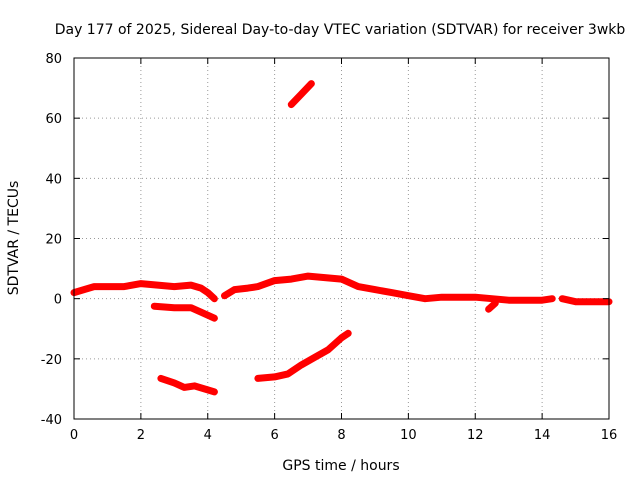 Image resolution: width=640 pixels, height=480 pixels. What do you see at coordinates (53, 59) in the screenshot?
I see `y-tick-label: 80` at bounding box center [53, 59].